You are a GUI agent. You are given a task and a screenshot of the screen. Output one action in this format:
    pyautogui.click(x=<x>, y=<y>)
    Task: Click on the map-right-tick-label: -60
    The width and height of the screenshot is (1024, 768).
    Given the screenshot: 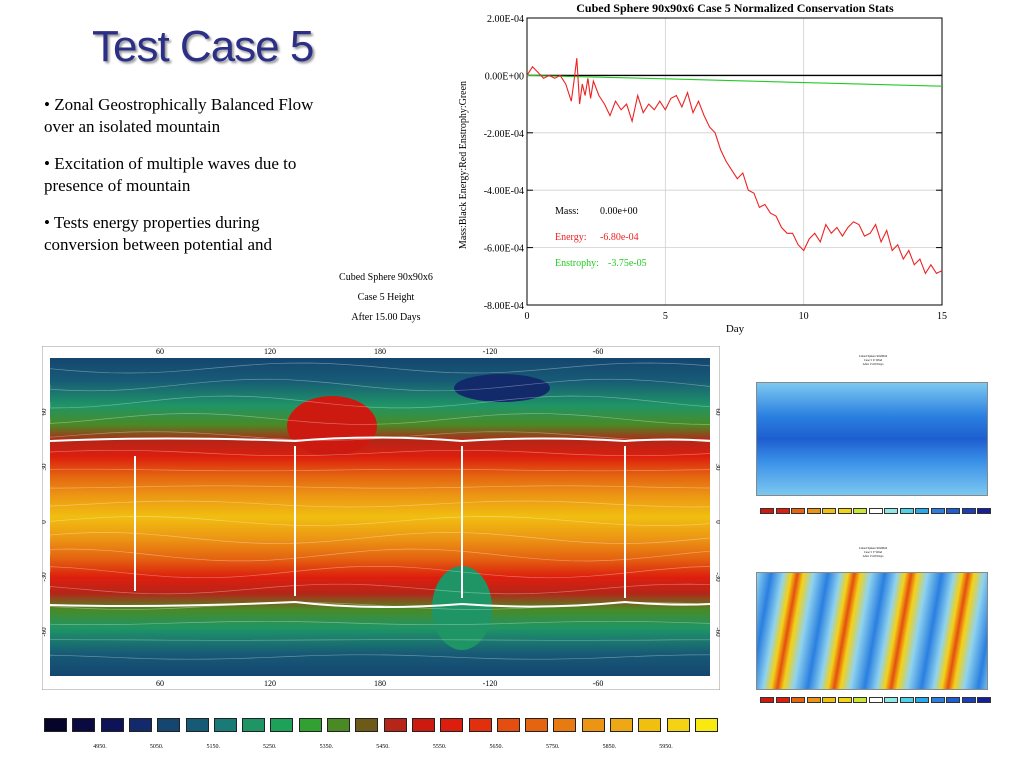 What is the action you would take?
    pyautogui.click(x=717, y=632)
    